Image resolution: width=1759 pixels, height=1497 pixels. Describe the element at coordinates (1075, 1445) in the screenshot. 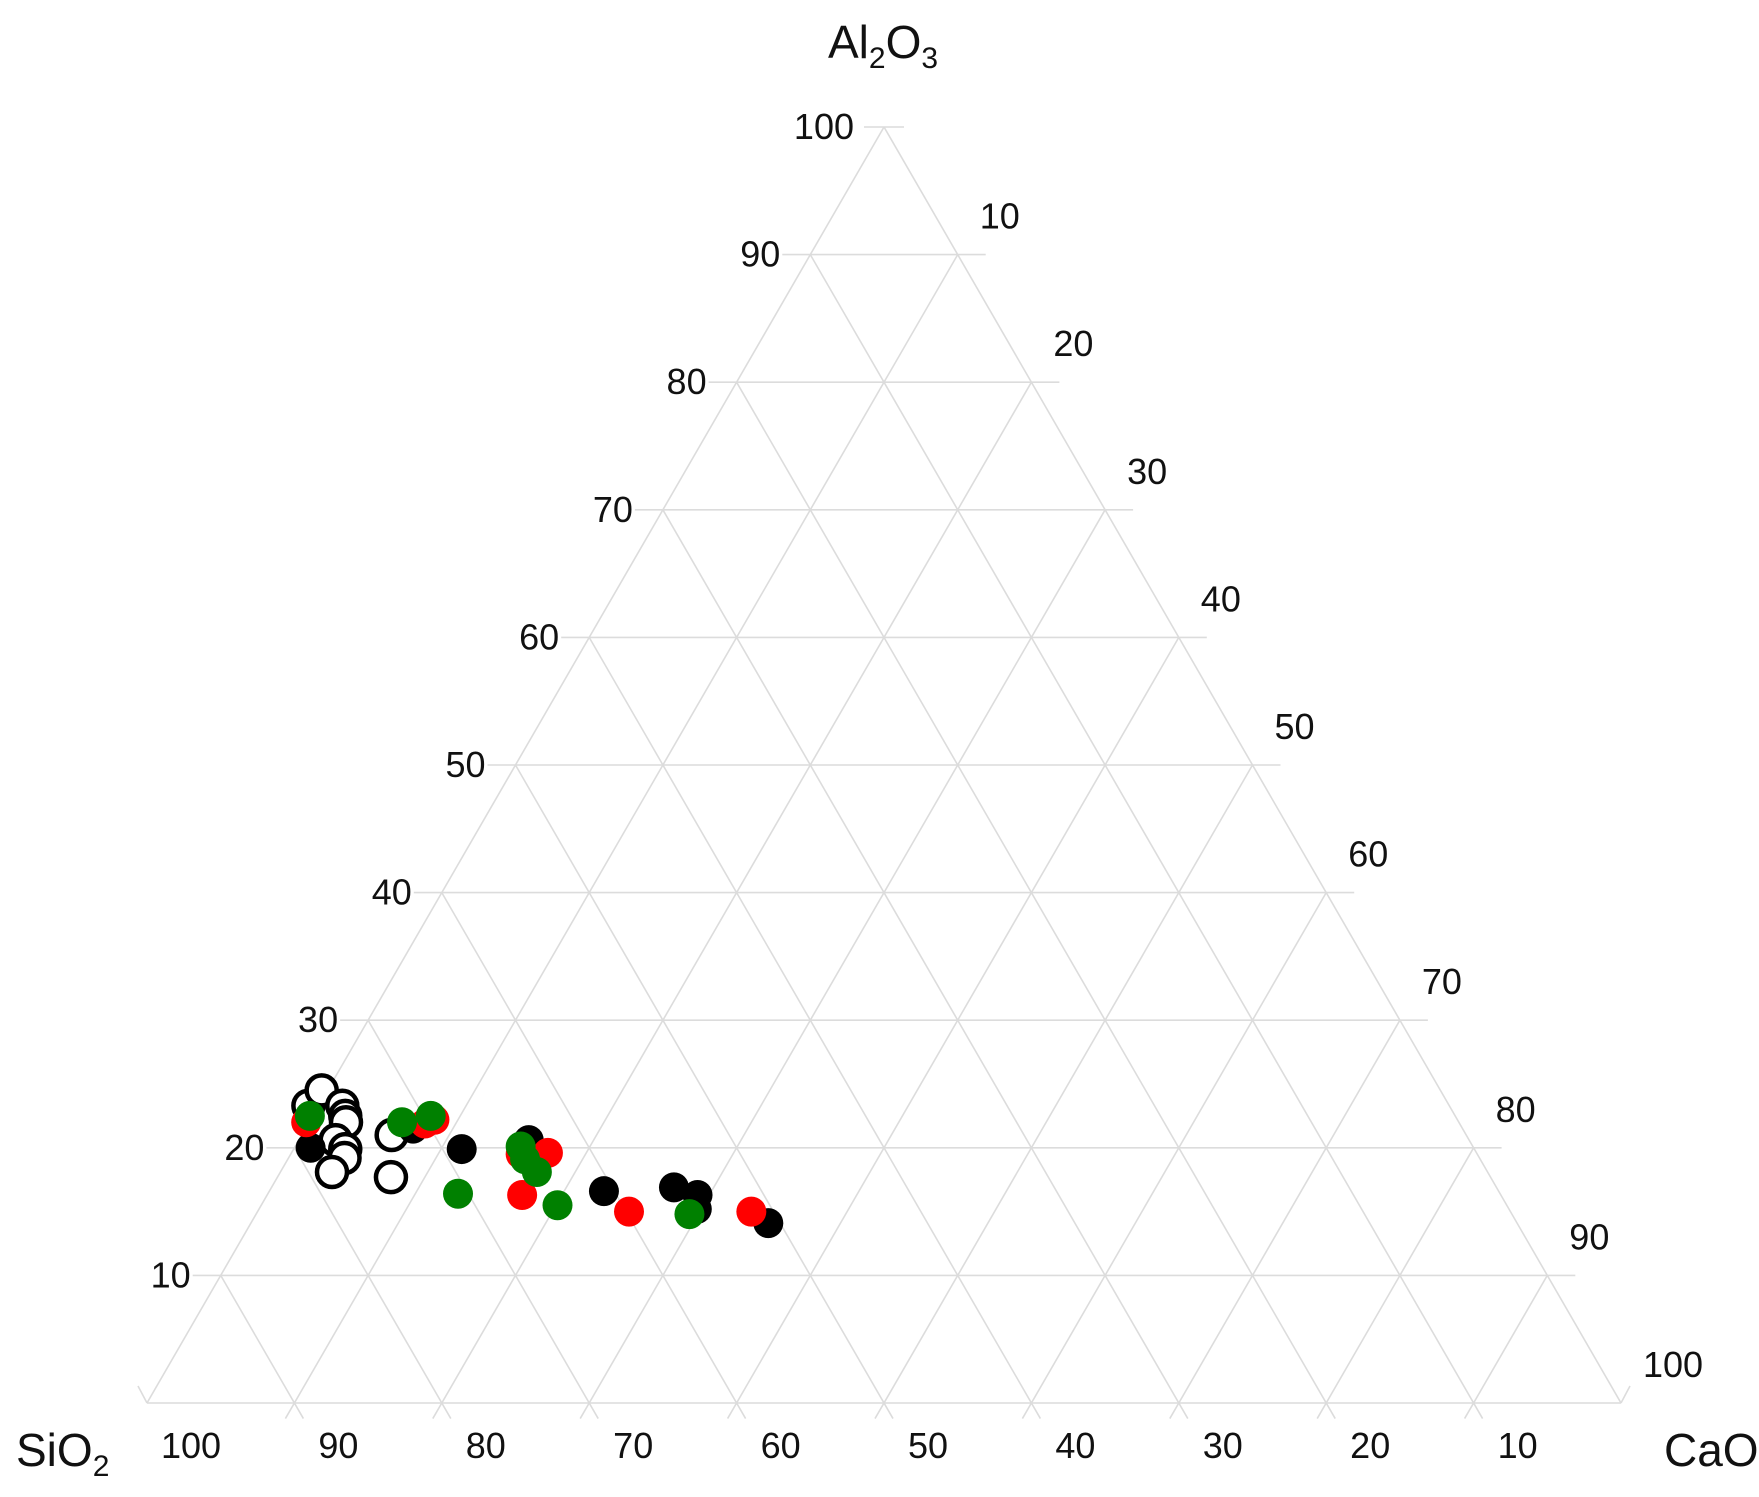

I see `tick-label-sio2: 40` at that location.